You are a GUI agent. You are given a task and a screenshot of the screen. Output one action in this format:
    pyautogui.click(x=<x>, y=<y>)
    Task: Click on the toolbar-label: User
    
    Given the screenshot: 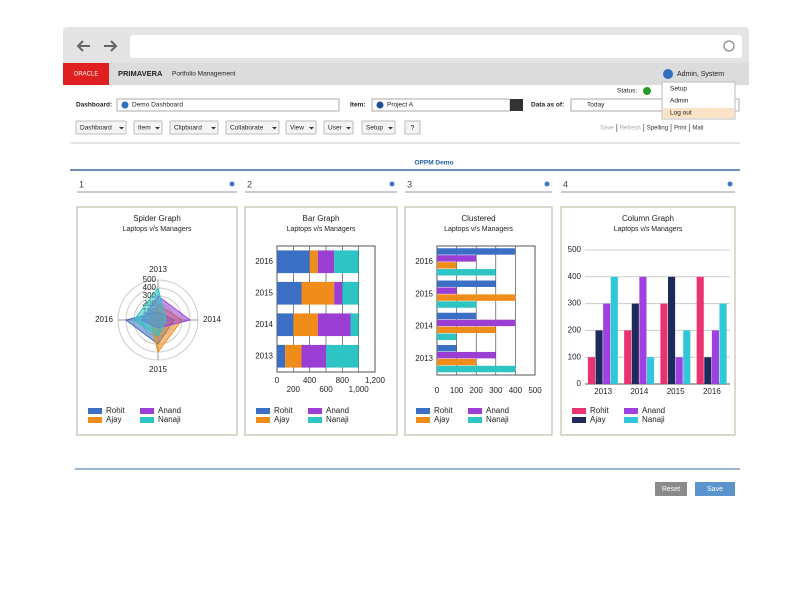 What is the action you would take?
    pyautogui.click(x=335, y=128)
    